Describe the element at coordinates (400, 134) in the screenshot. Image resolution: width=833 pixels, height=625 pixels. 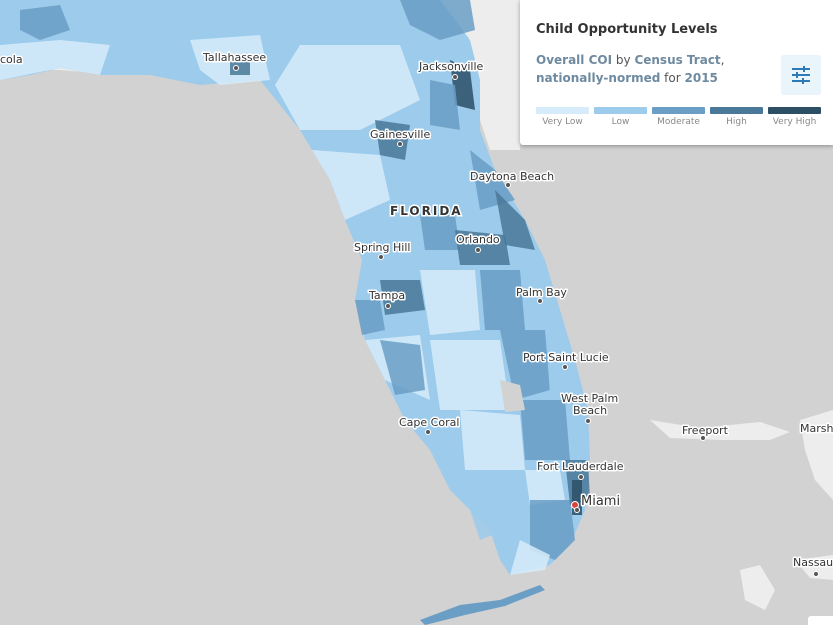
I see `city-gainesville: Gainesville` at that location.